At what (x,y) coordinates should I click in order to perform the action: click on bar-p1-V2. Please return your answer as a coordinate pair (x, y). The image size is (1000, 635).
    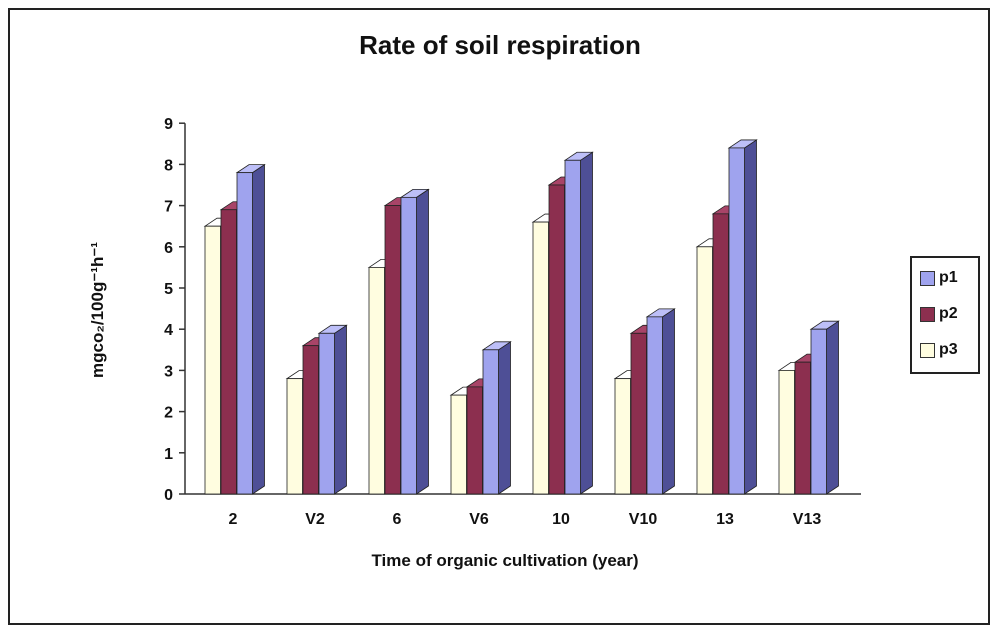
    Looking at the image, I should click on (332, 409).